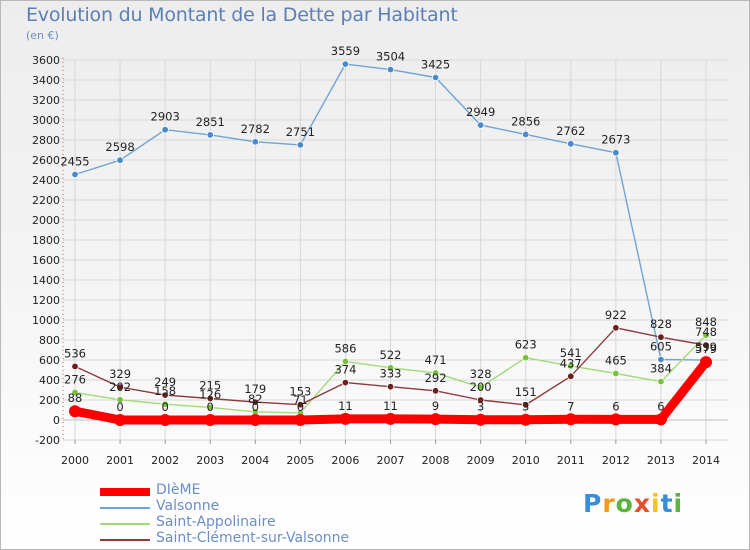 The width and height of the screenshot is (750, 550). Describe the element at coordinates (49, 380) in the screenshot. I see `y-tick-label: 400` at that location.